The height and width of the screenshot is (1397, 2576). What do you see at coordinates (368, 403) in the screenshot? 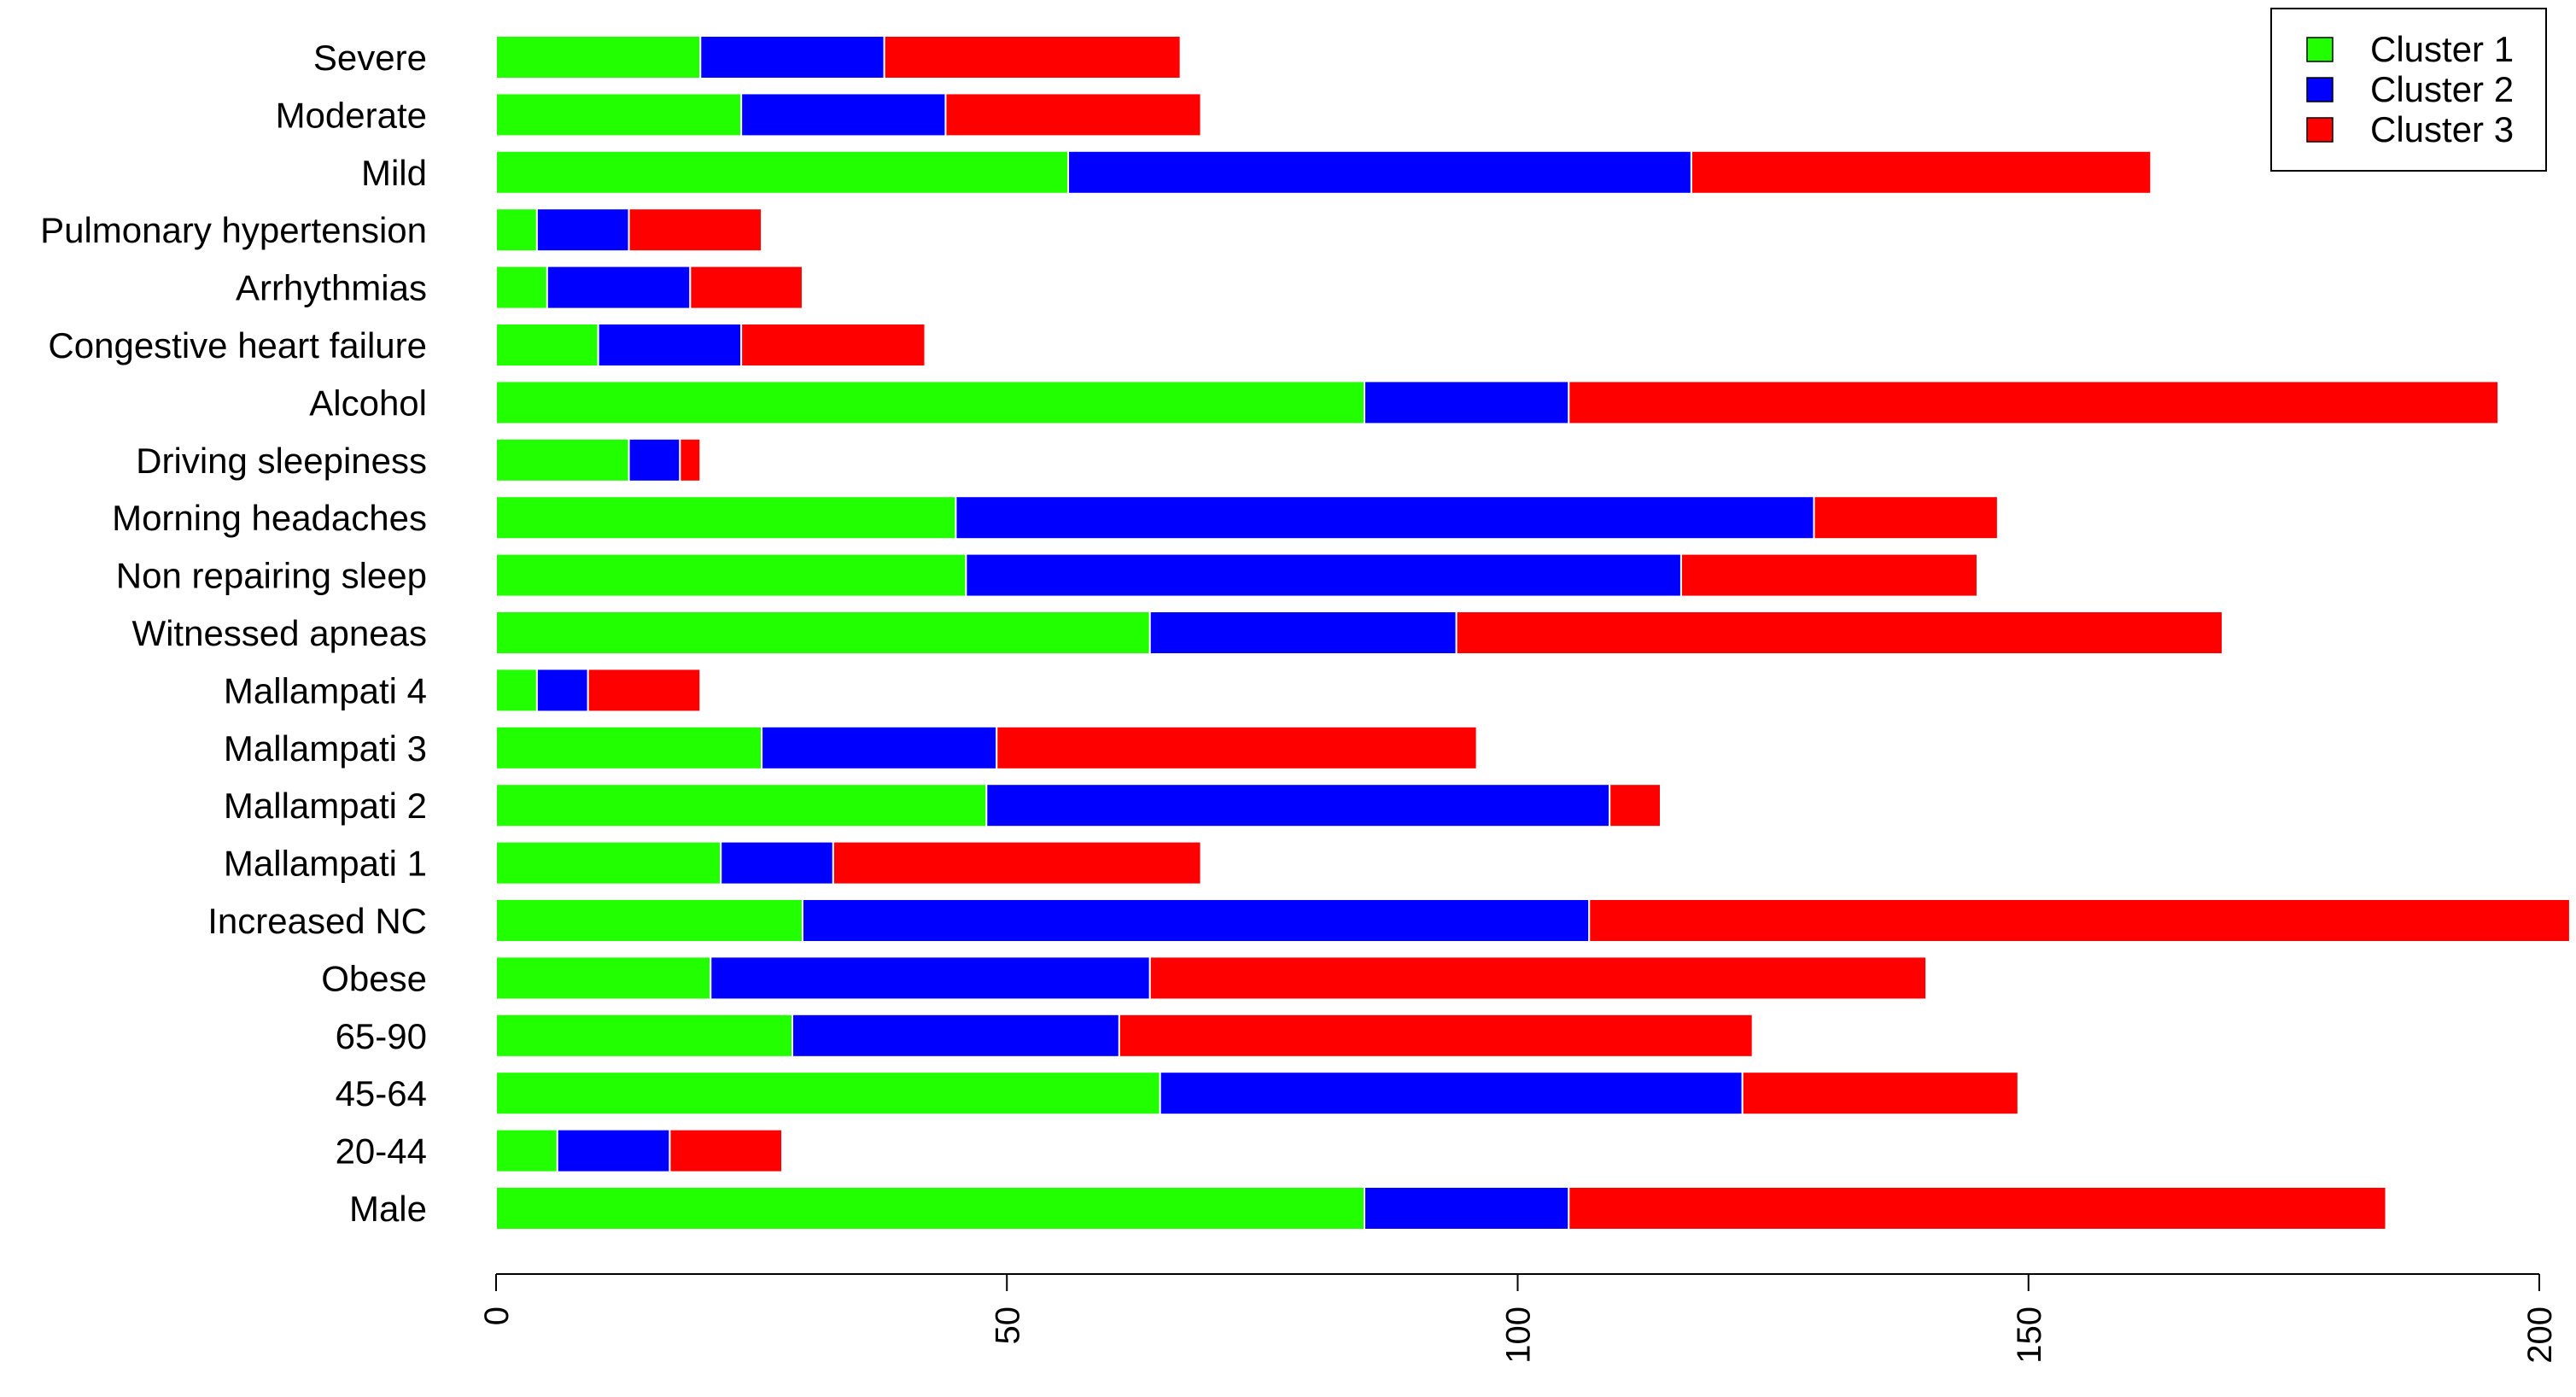
I see `category-label: Alcohol` at bounding box center [368, 403].